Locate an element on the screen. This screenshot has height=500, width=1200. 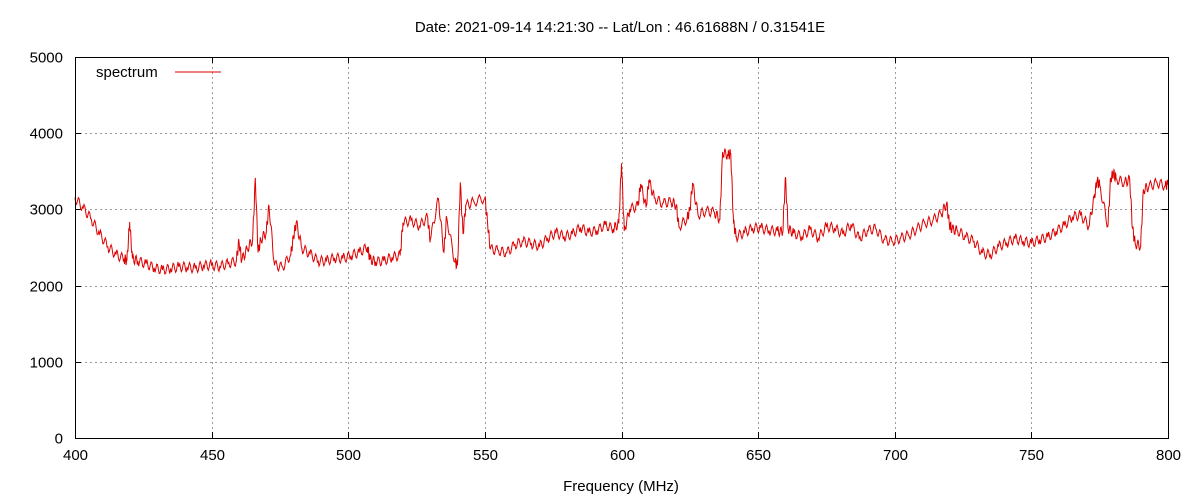
y-tick-label: 5000 is located at coordinates (46, 58).